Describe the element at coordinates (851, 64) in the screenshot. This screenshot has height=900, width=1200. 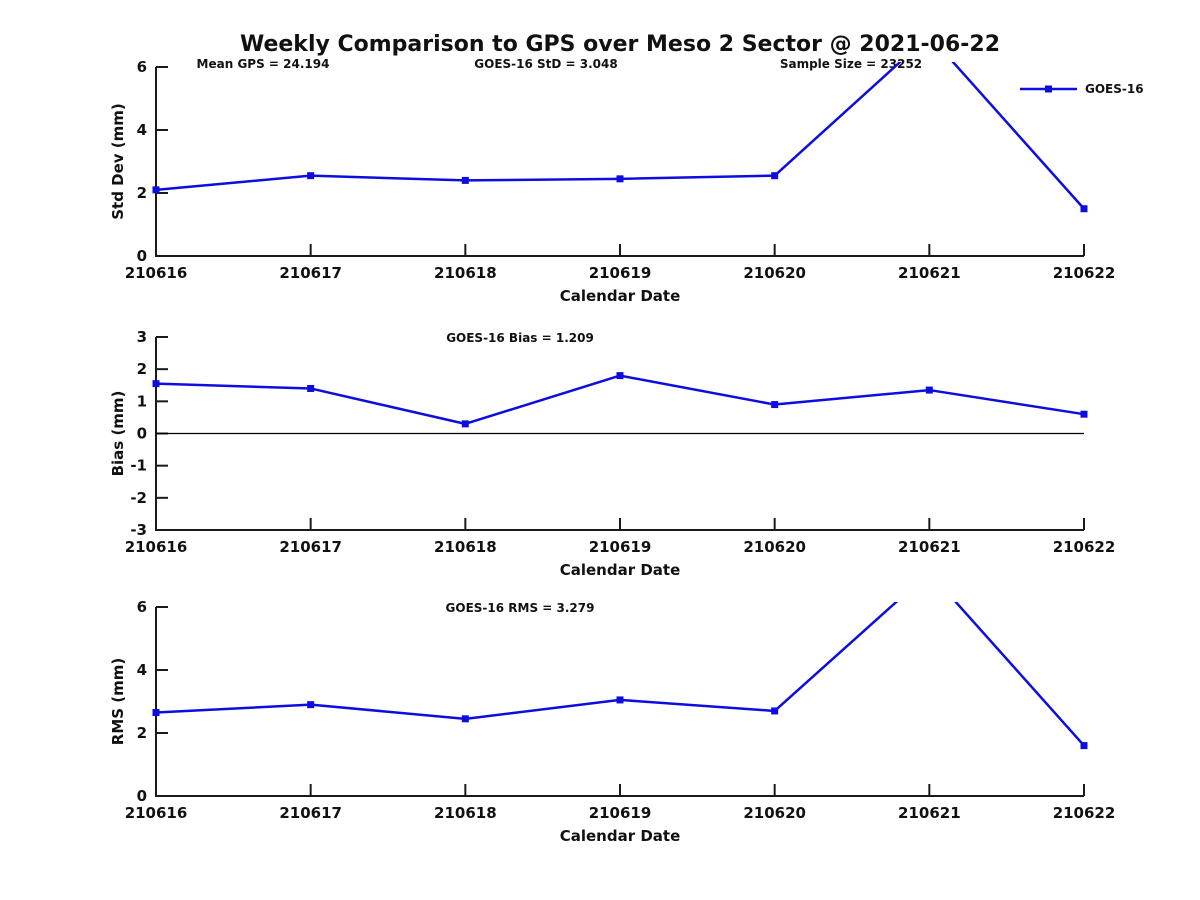
I see `annotation: Sample Size = 23252` at that location.